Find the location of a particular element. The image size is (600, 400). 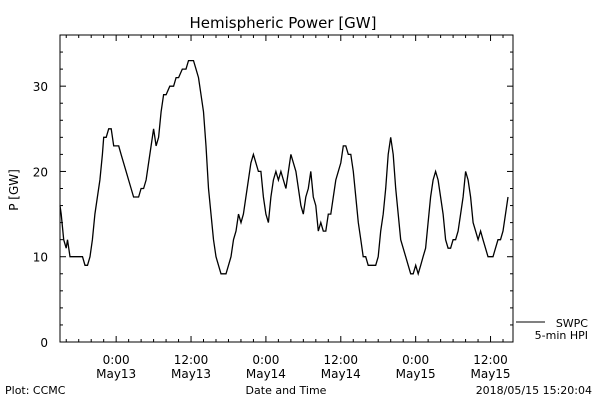

y-tick-label: 30 is located at coordinates (40, 87).